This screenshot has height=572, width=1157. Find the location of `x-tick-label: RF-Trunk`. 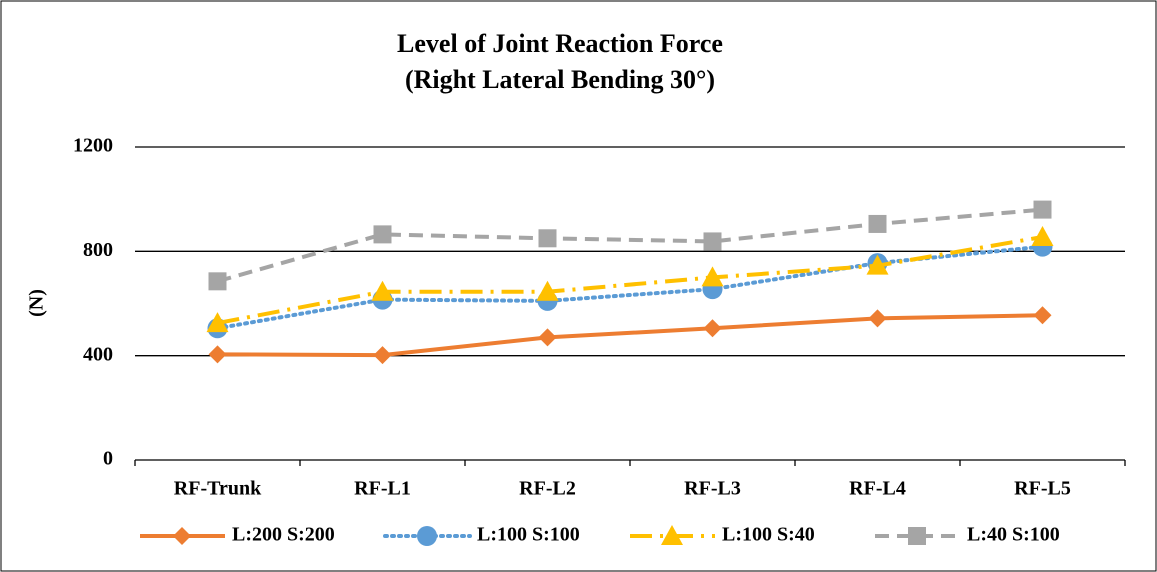

x-tick-label: RF-Trunk is located at coordinates (218, 489).